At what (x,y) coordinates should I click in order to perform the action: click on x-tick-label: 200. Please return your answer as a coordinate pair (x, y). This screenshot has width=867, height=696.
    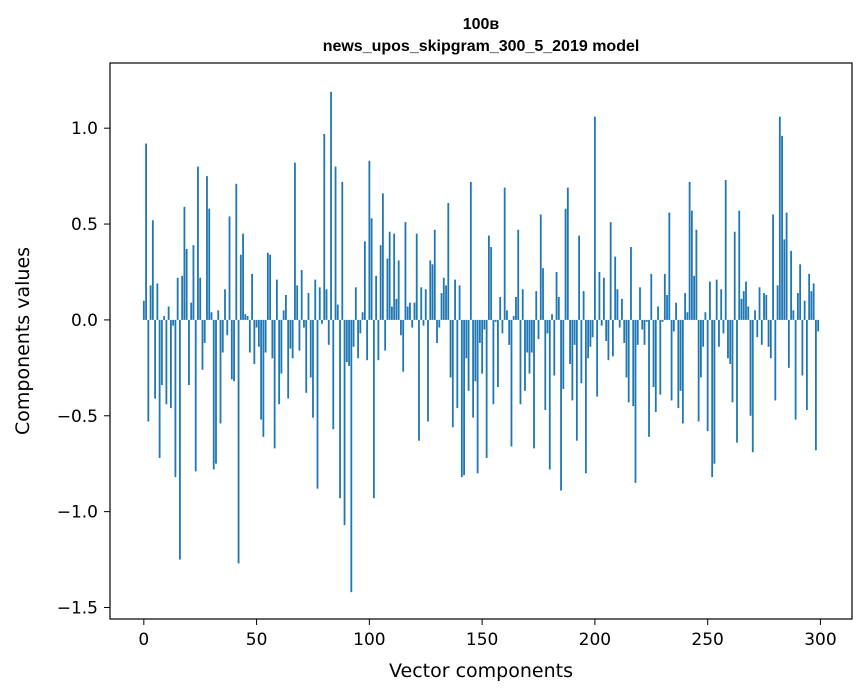
    Looking at the image, I should click on (595, 640).